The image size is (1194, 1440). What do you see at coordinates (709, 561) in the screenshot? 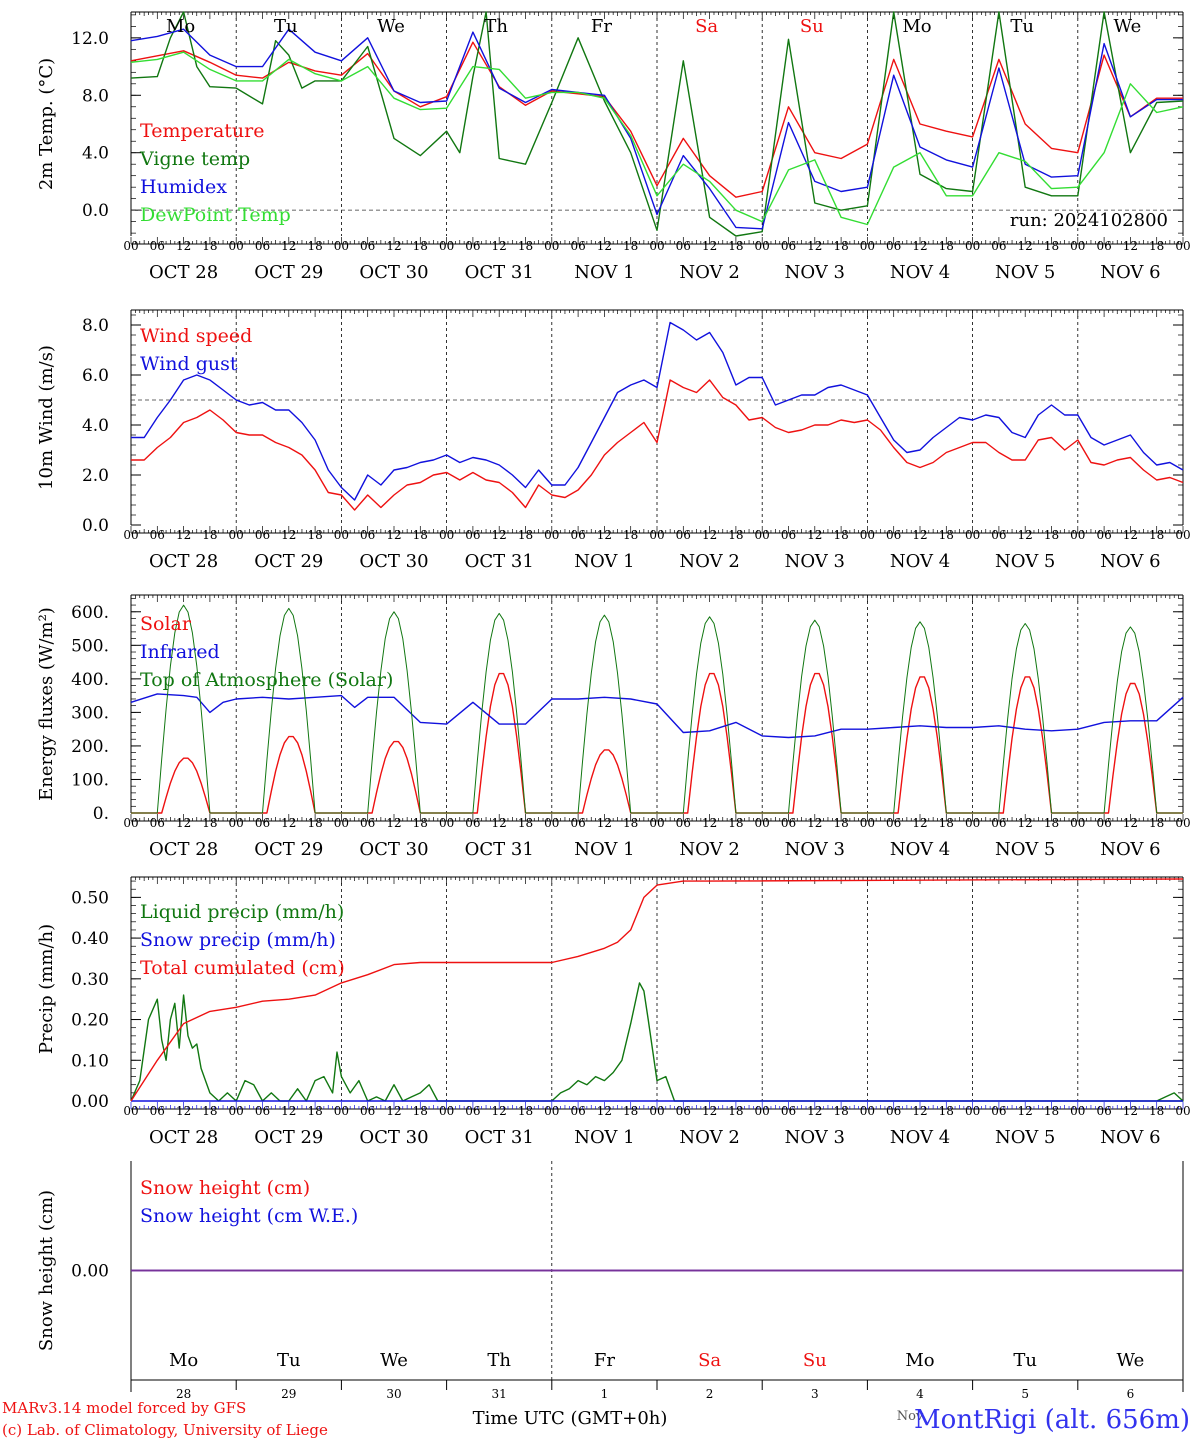
I see `date-label: NOV 2` at bounding box center [709, 561].